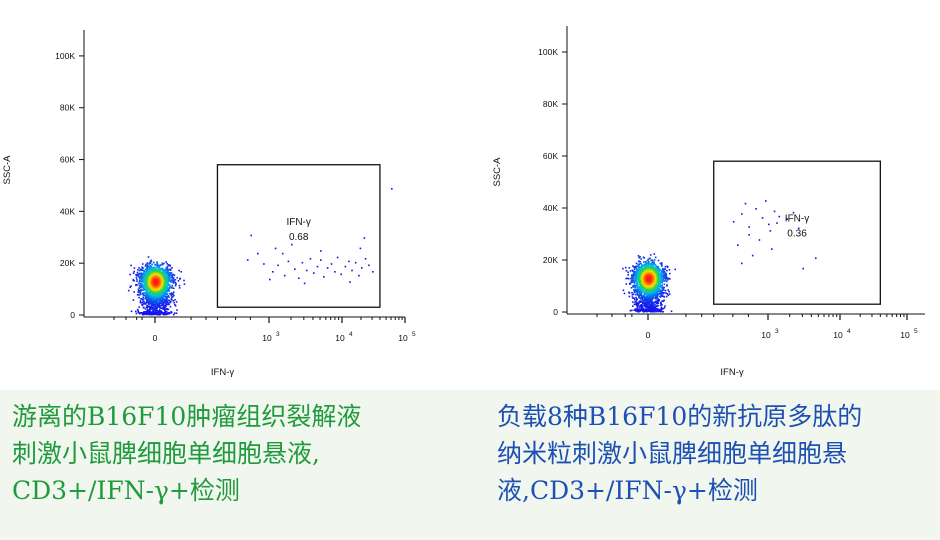  What do you see at coordinates (67, 160) in the screenshot?
I see `y-tick-label: 60K` at bounding box center [67, 160].